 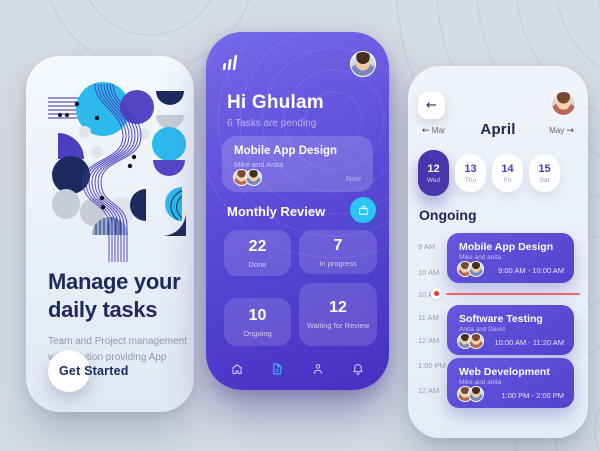 What do you see at coordinates (448, 215) in the screenshot?
I see `ongoing-section-title: Ongoing` at bounding box center [448, 215].